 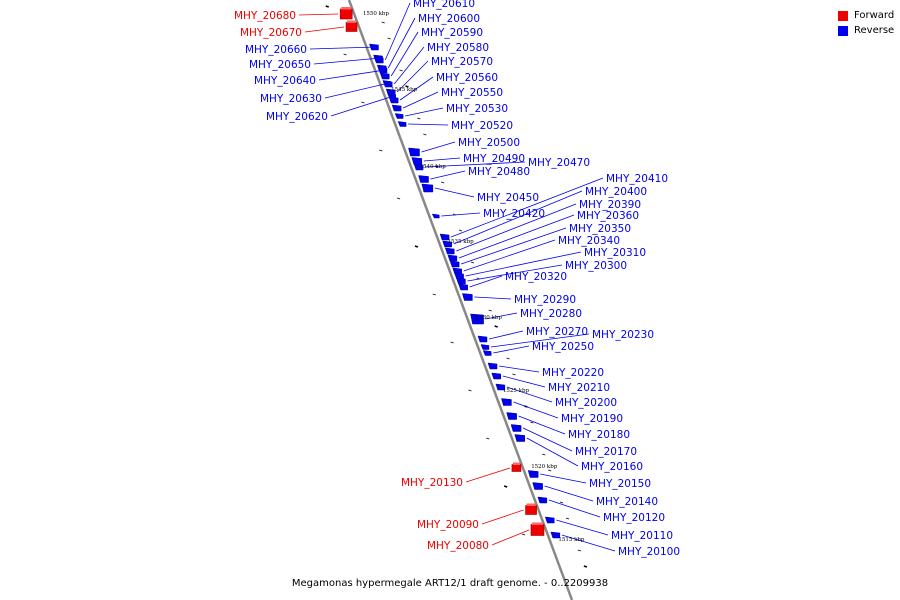 What do you see at coordinates (285, 81) in the screenshot?
I see `gene-label: MHY_20640` at bounding box center [285, 81].